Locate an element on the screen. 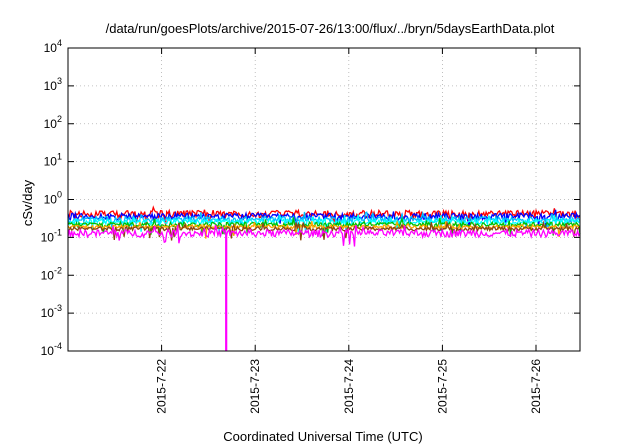  x-tick-label: 2015-7-25 is located at coordinates (442, 386).